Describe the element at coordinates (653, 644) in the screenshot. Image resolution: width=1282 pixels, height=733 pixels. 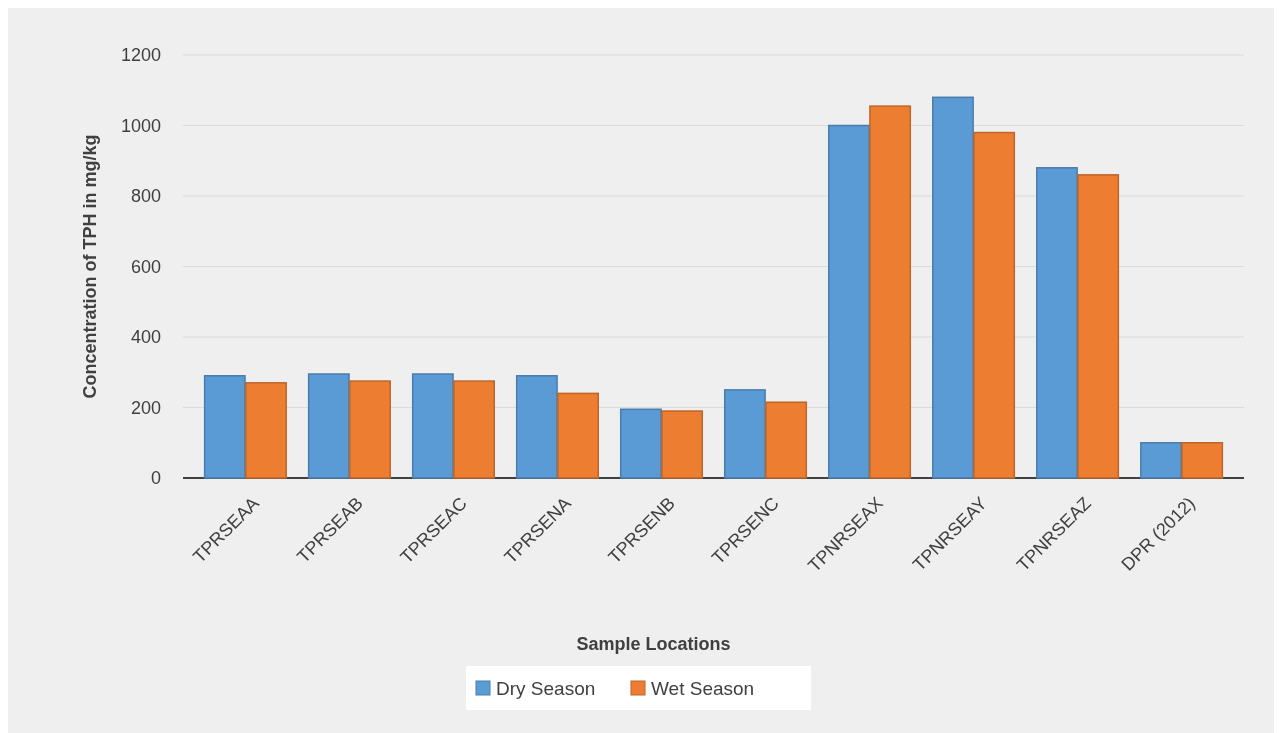
I see `x-axis-title: Sample Locations` at that location.